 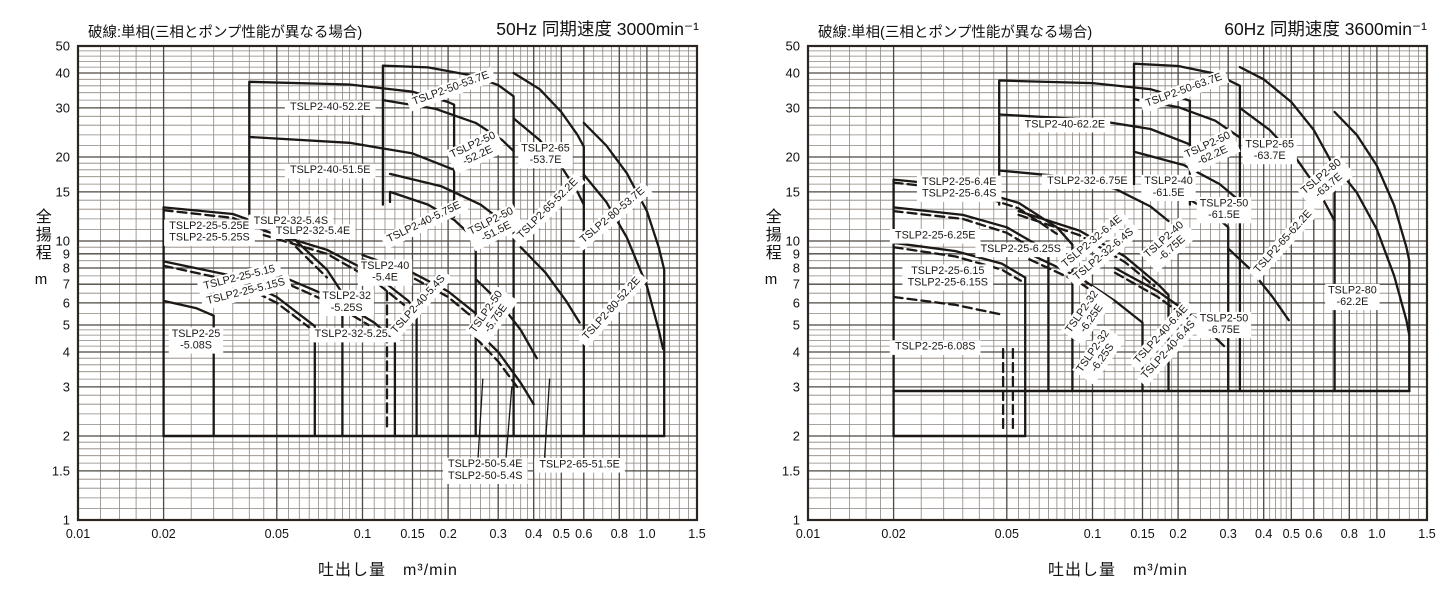 I want to click on svg-text: 0.1, so click(x=1092, y=534).